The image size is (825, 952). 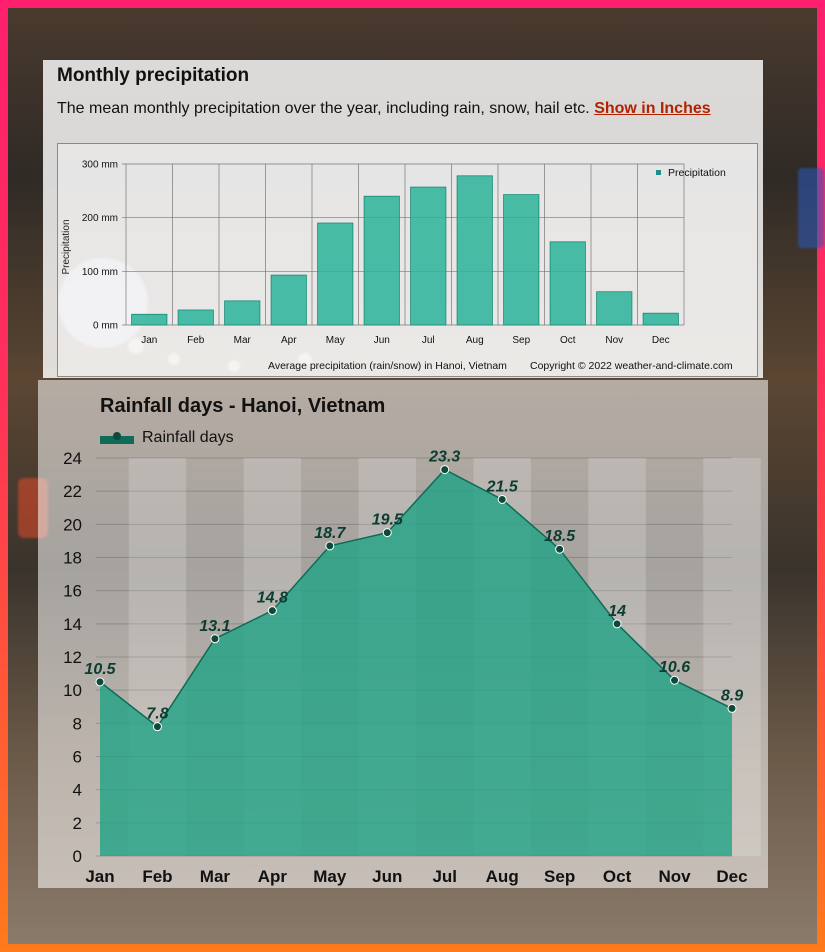 What do you see at coordinates (330, 546) in the screenshot?
I see `data-point-may` at bounding box center [330, 546].